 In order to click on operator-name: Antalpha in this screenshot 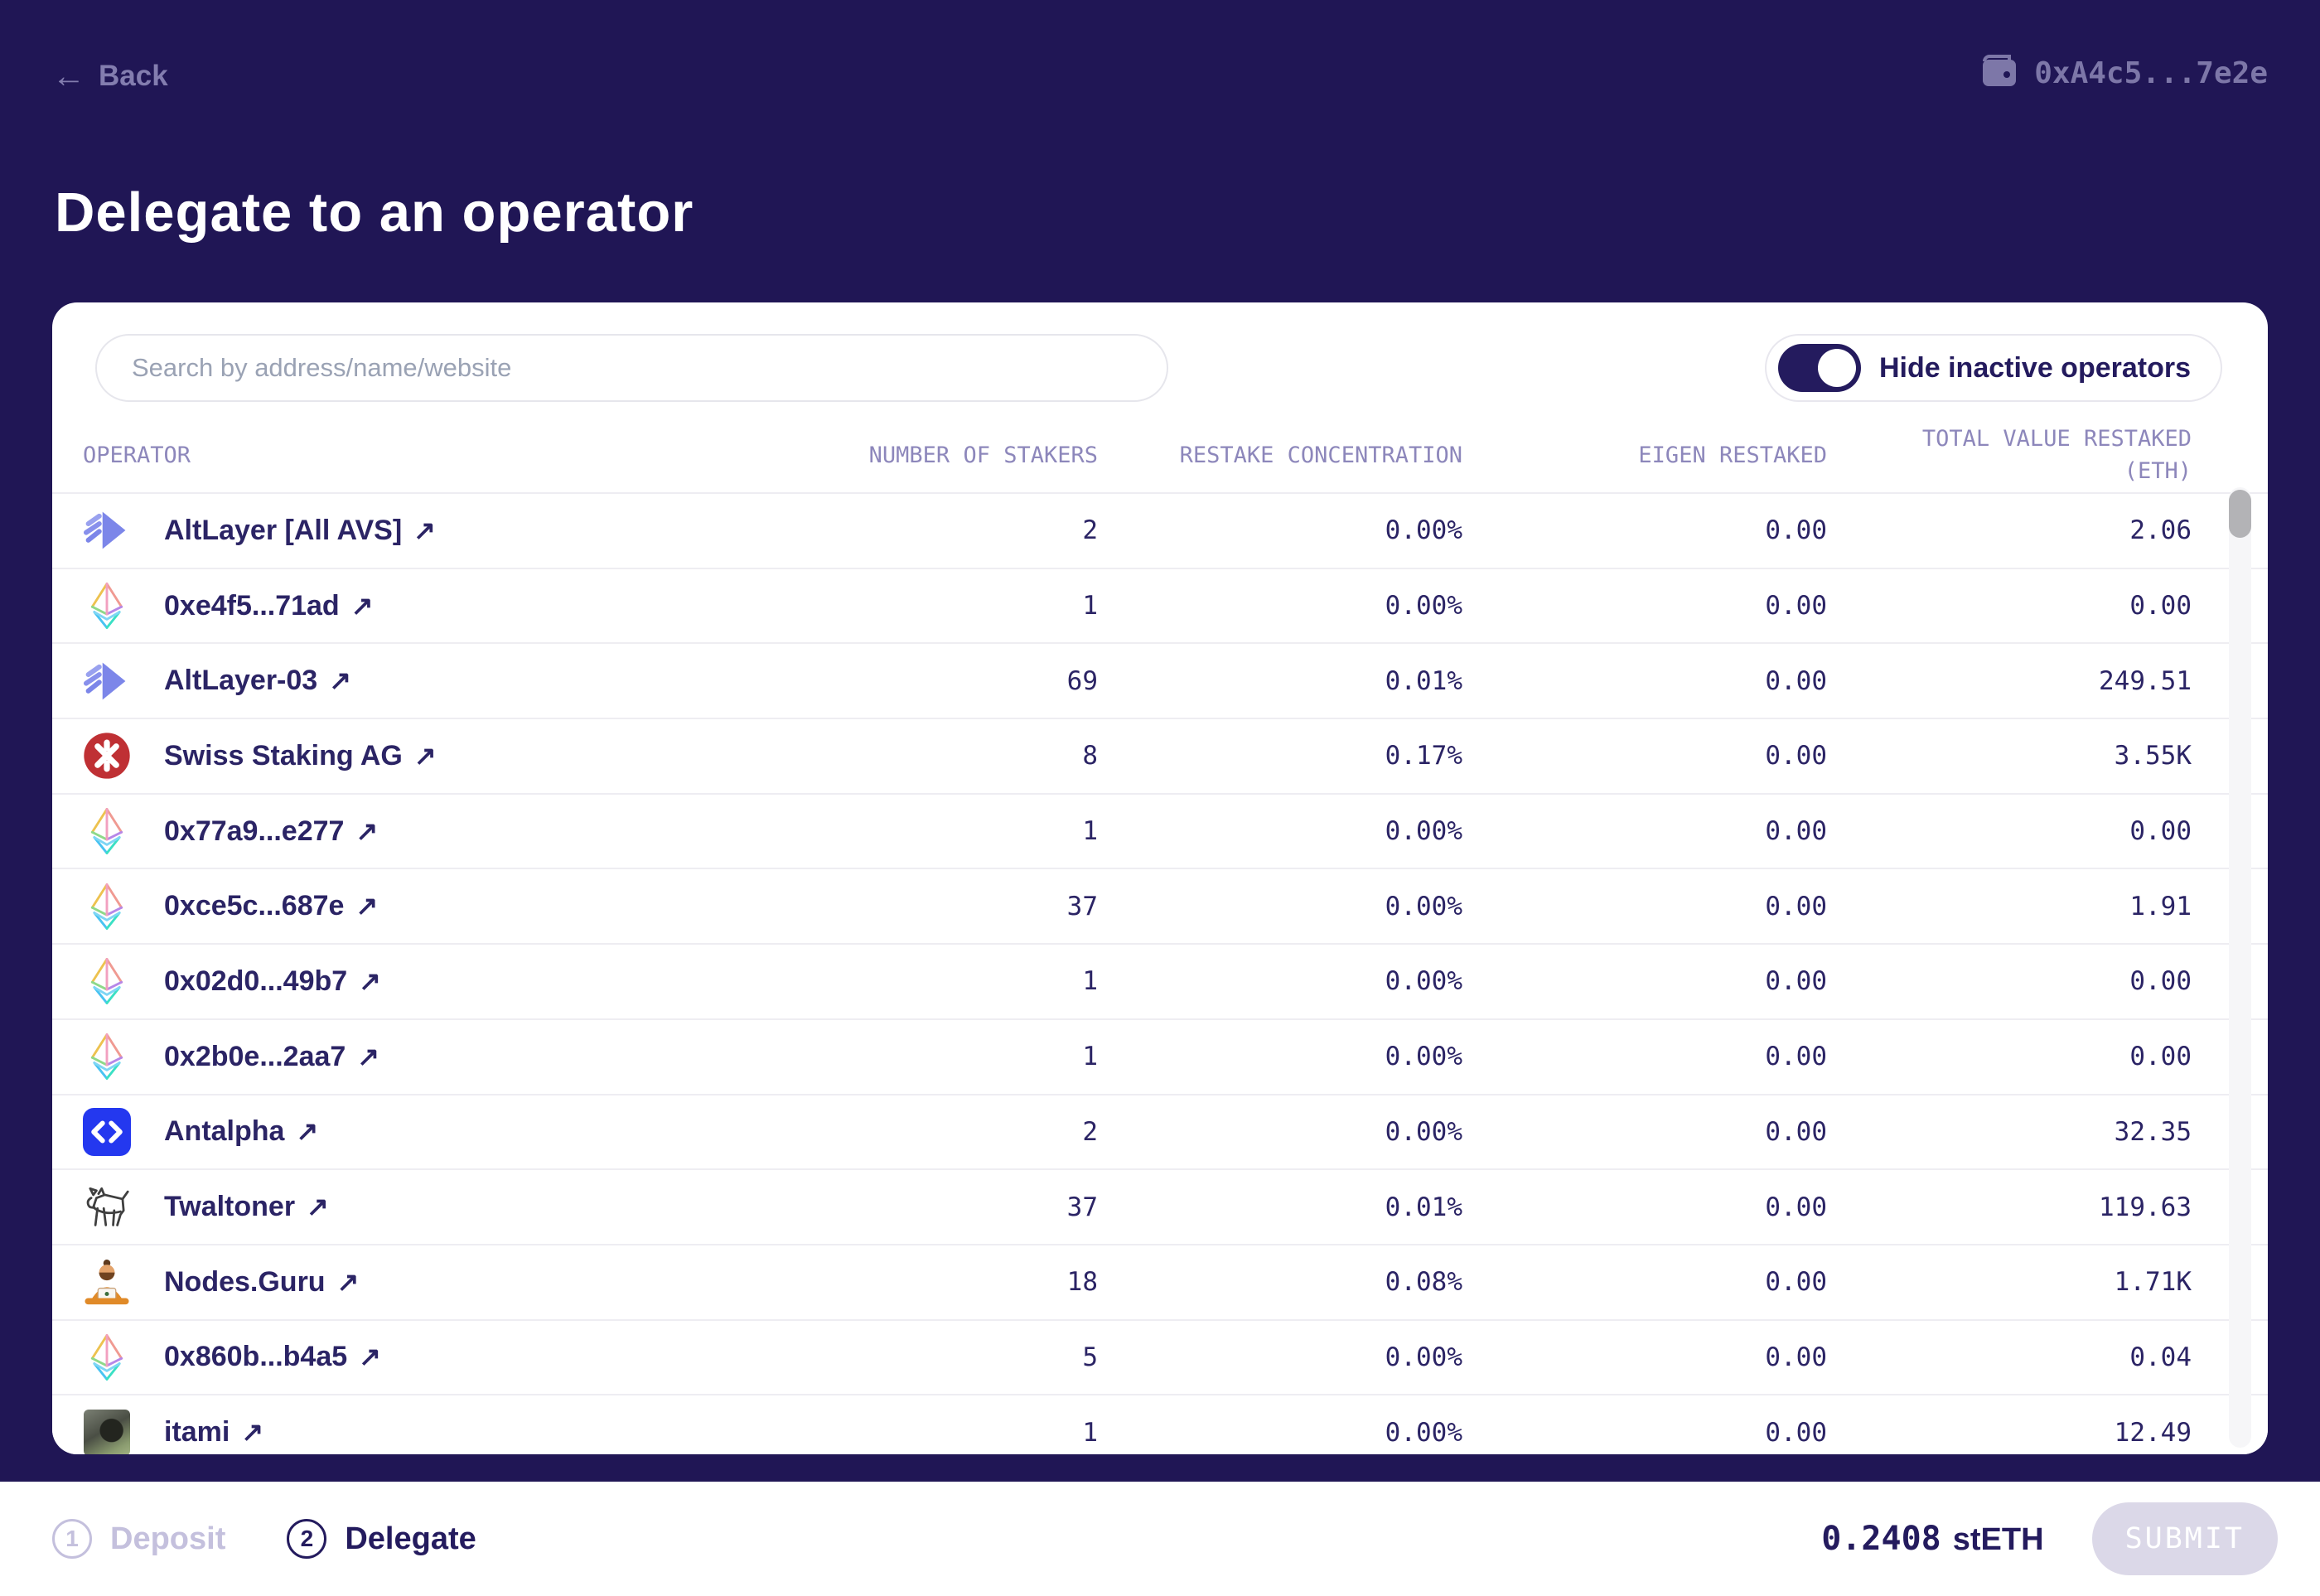, I will do `click(224, 1132)`.